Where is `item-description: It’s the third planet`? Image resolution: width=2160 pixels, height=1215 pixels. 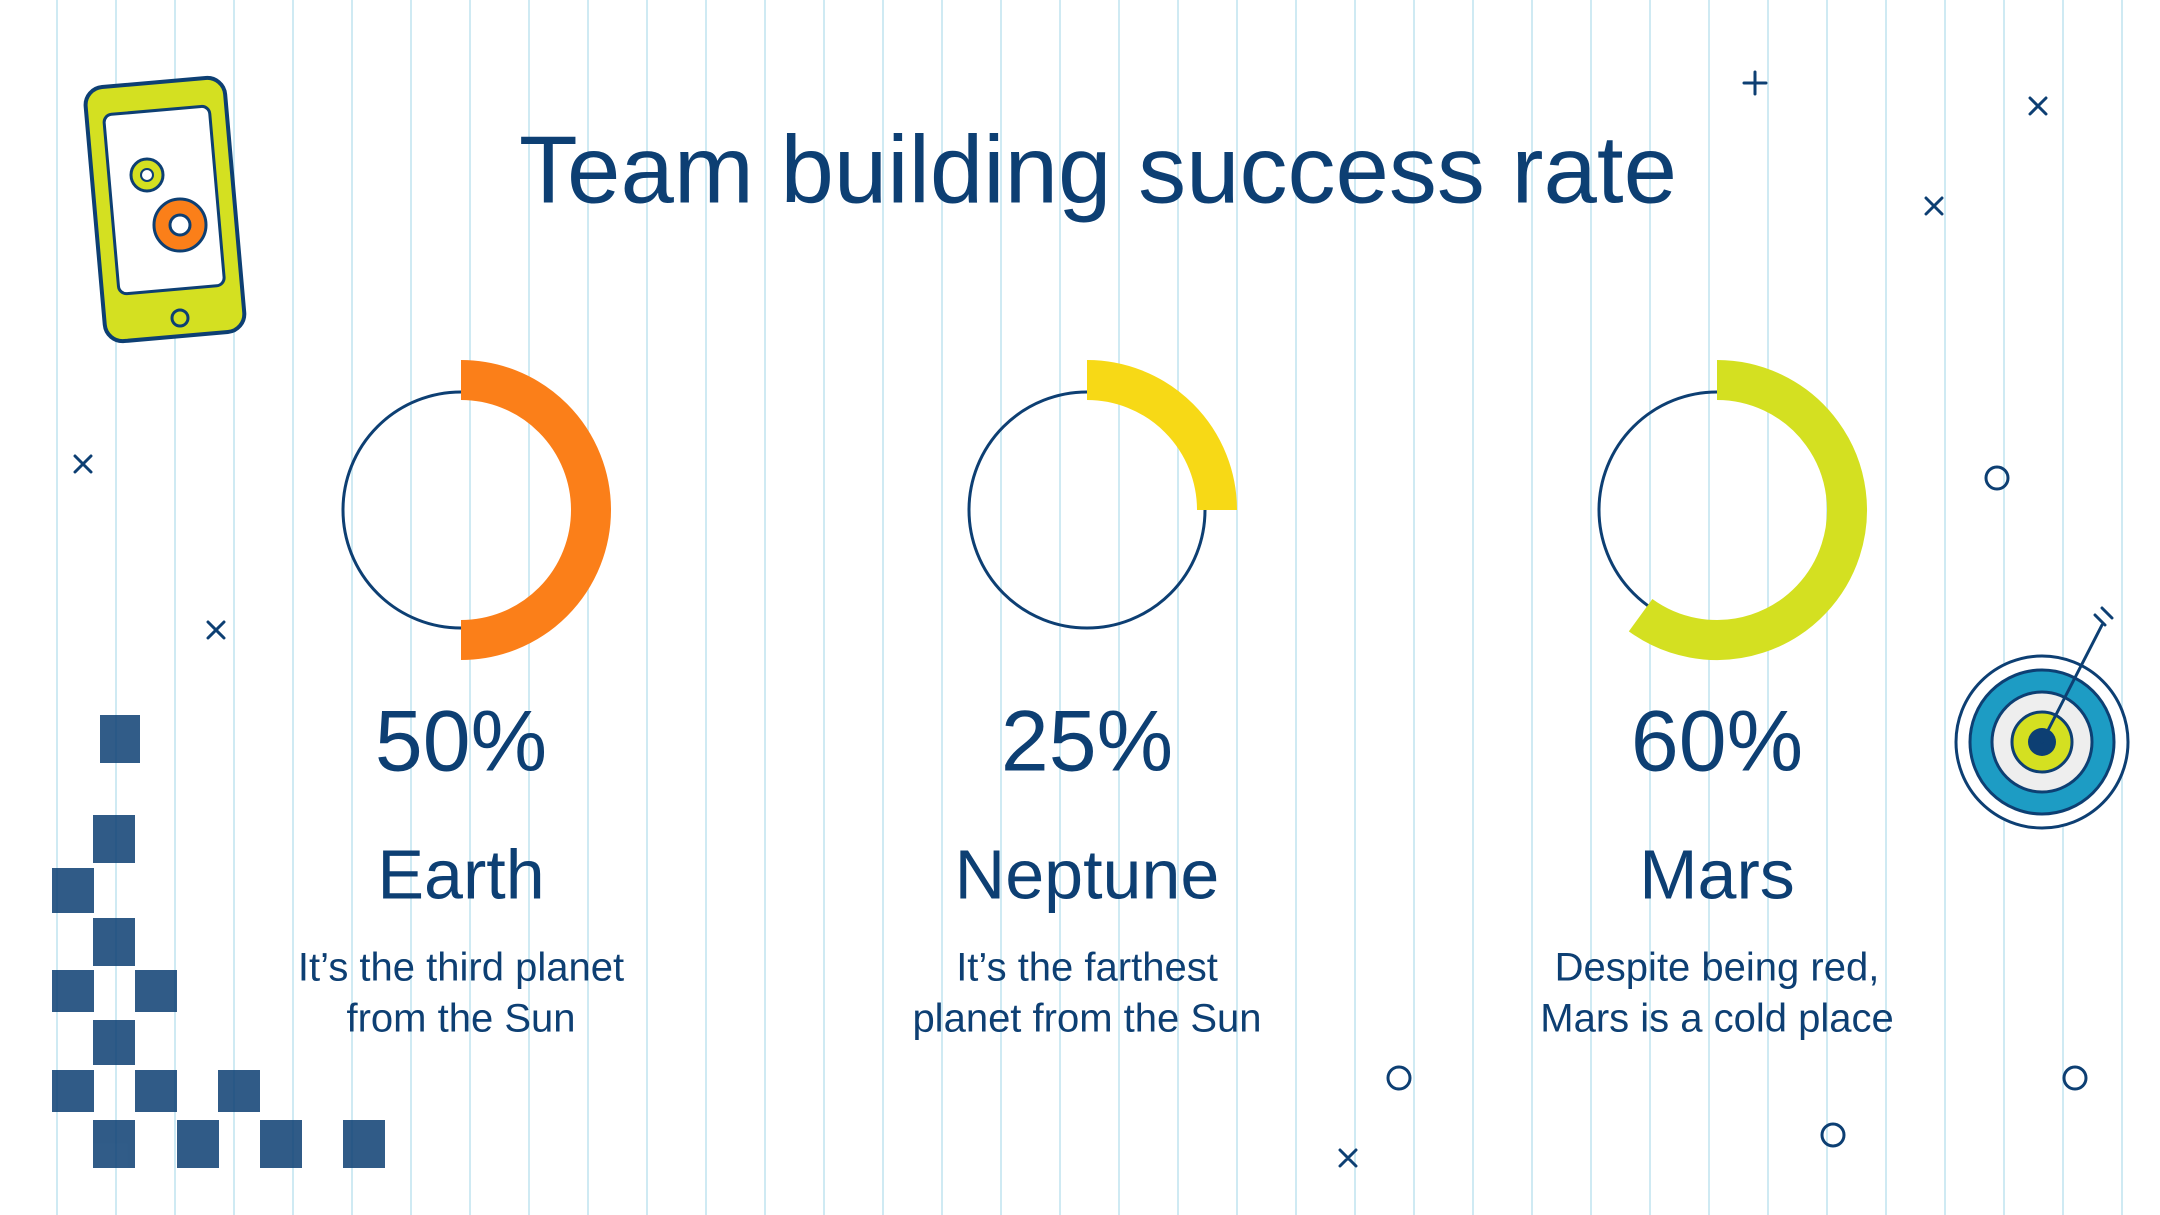 item-description: It’s the third planet is located at coordinates (461, 968).